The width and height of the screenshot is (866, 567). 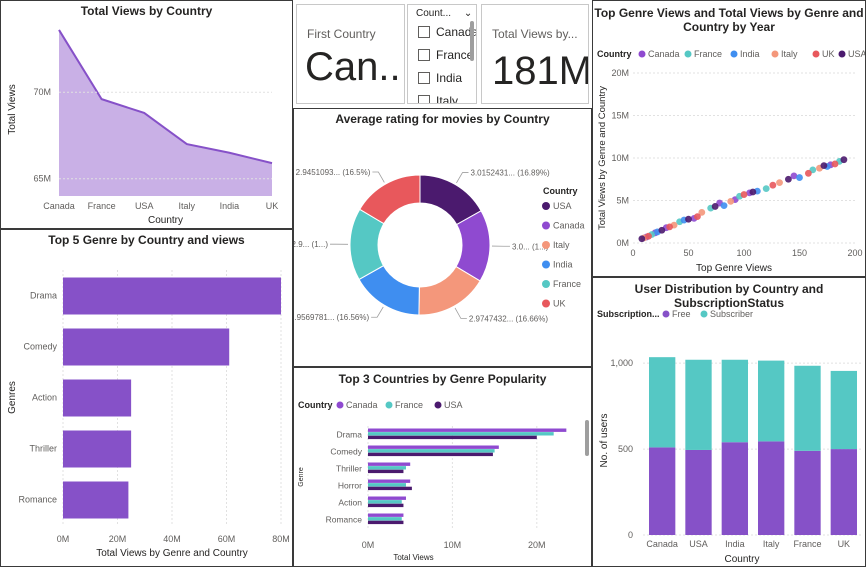 What do you see at coordinates (734, 268) in the screenshot?
I see `x-axis-title: Top Genre Views` at bounding box center [734, 268].